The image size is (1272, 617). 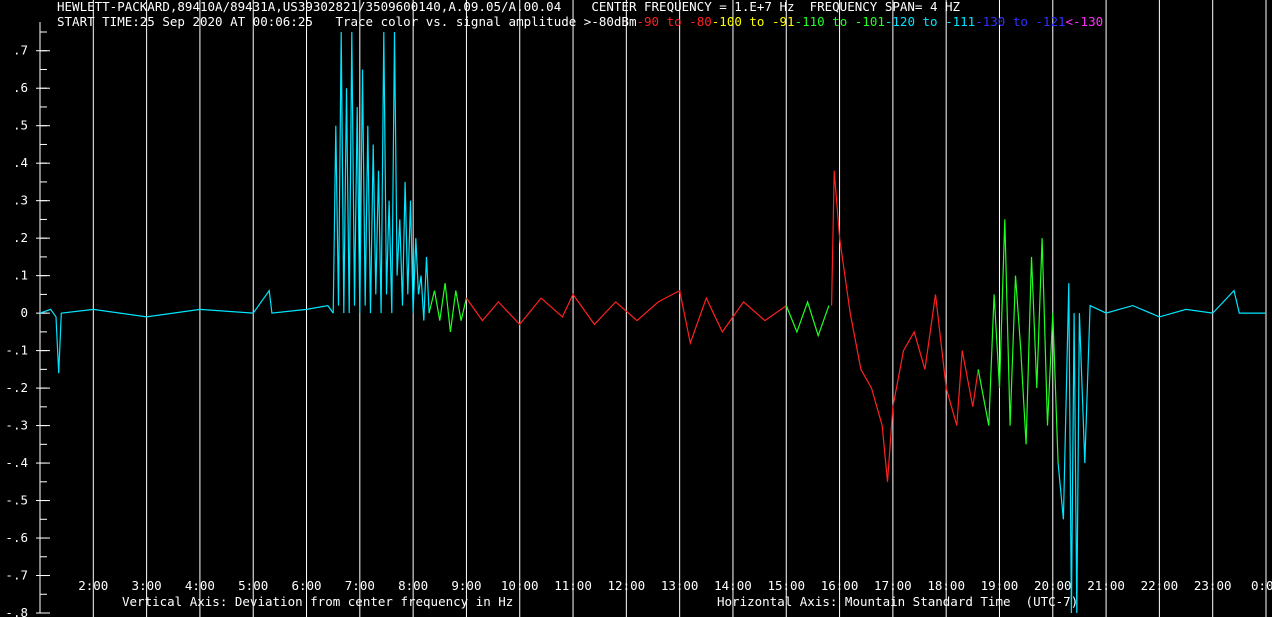 What do you see at coordinates (466, 585) in the screenshot?
I see `x-tick-label: 9:00` at bounding box center [466, 585].